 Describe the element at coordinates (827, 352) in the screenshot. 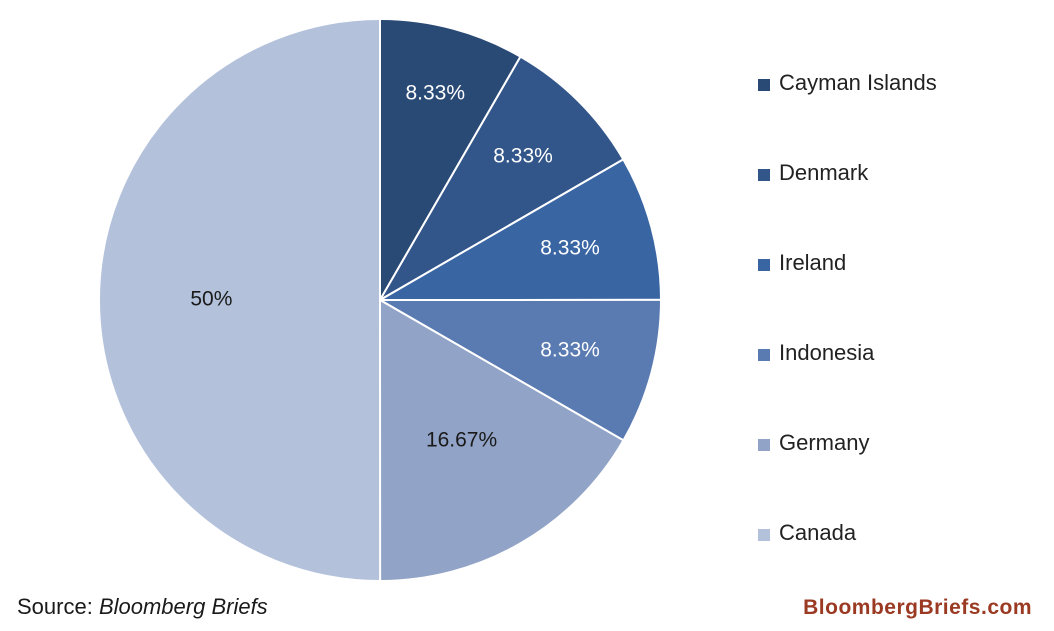

I see `legend-label: Indonesia` at that location.